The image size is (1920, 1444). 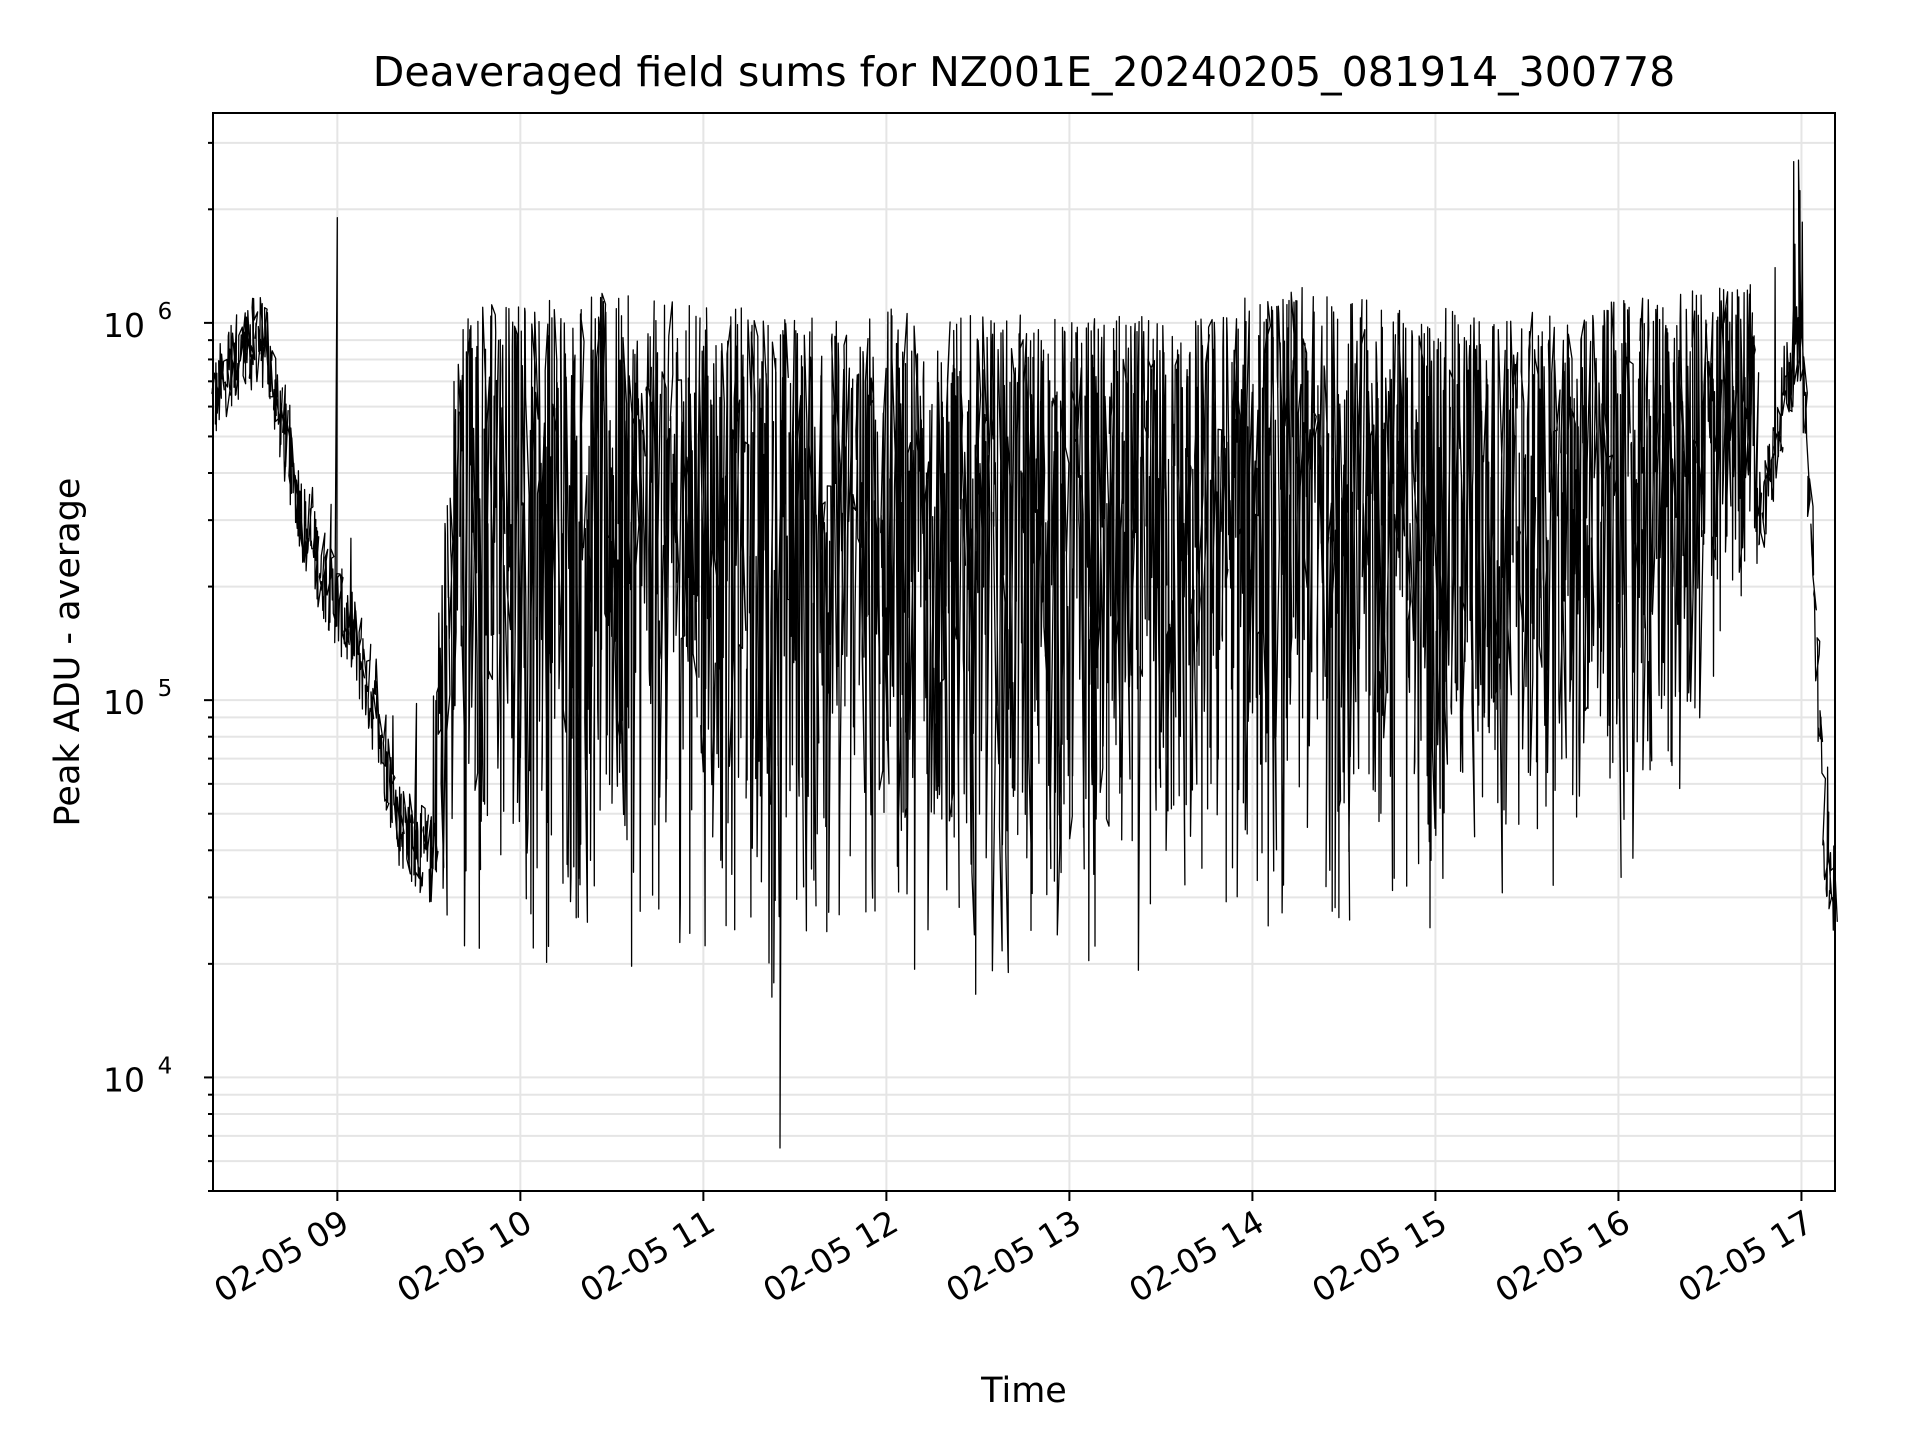 What do you see at coordinates (68, 652) in the screenshot?
I see `y-axis-label: Peak ADU - average` at bounding box center [68, 652].